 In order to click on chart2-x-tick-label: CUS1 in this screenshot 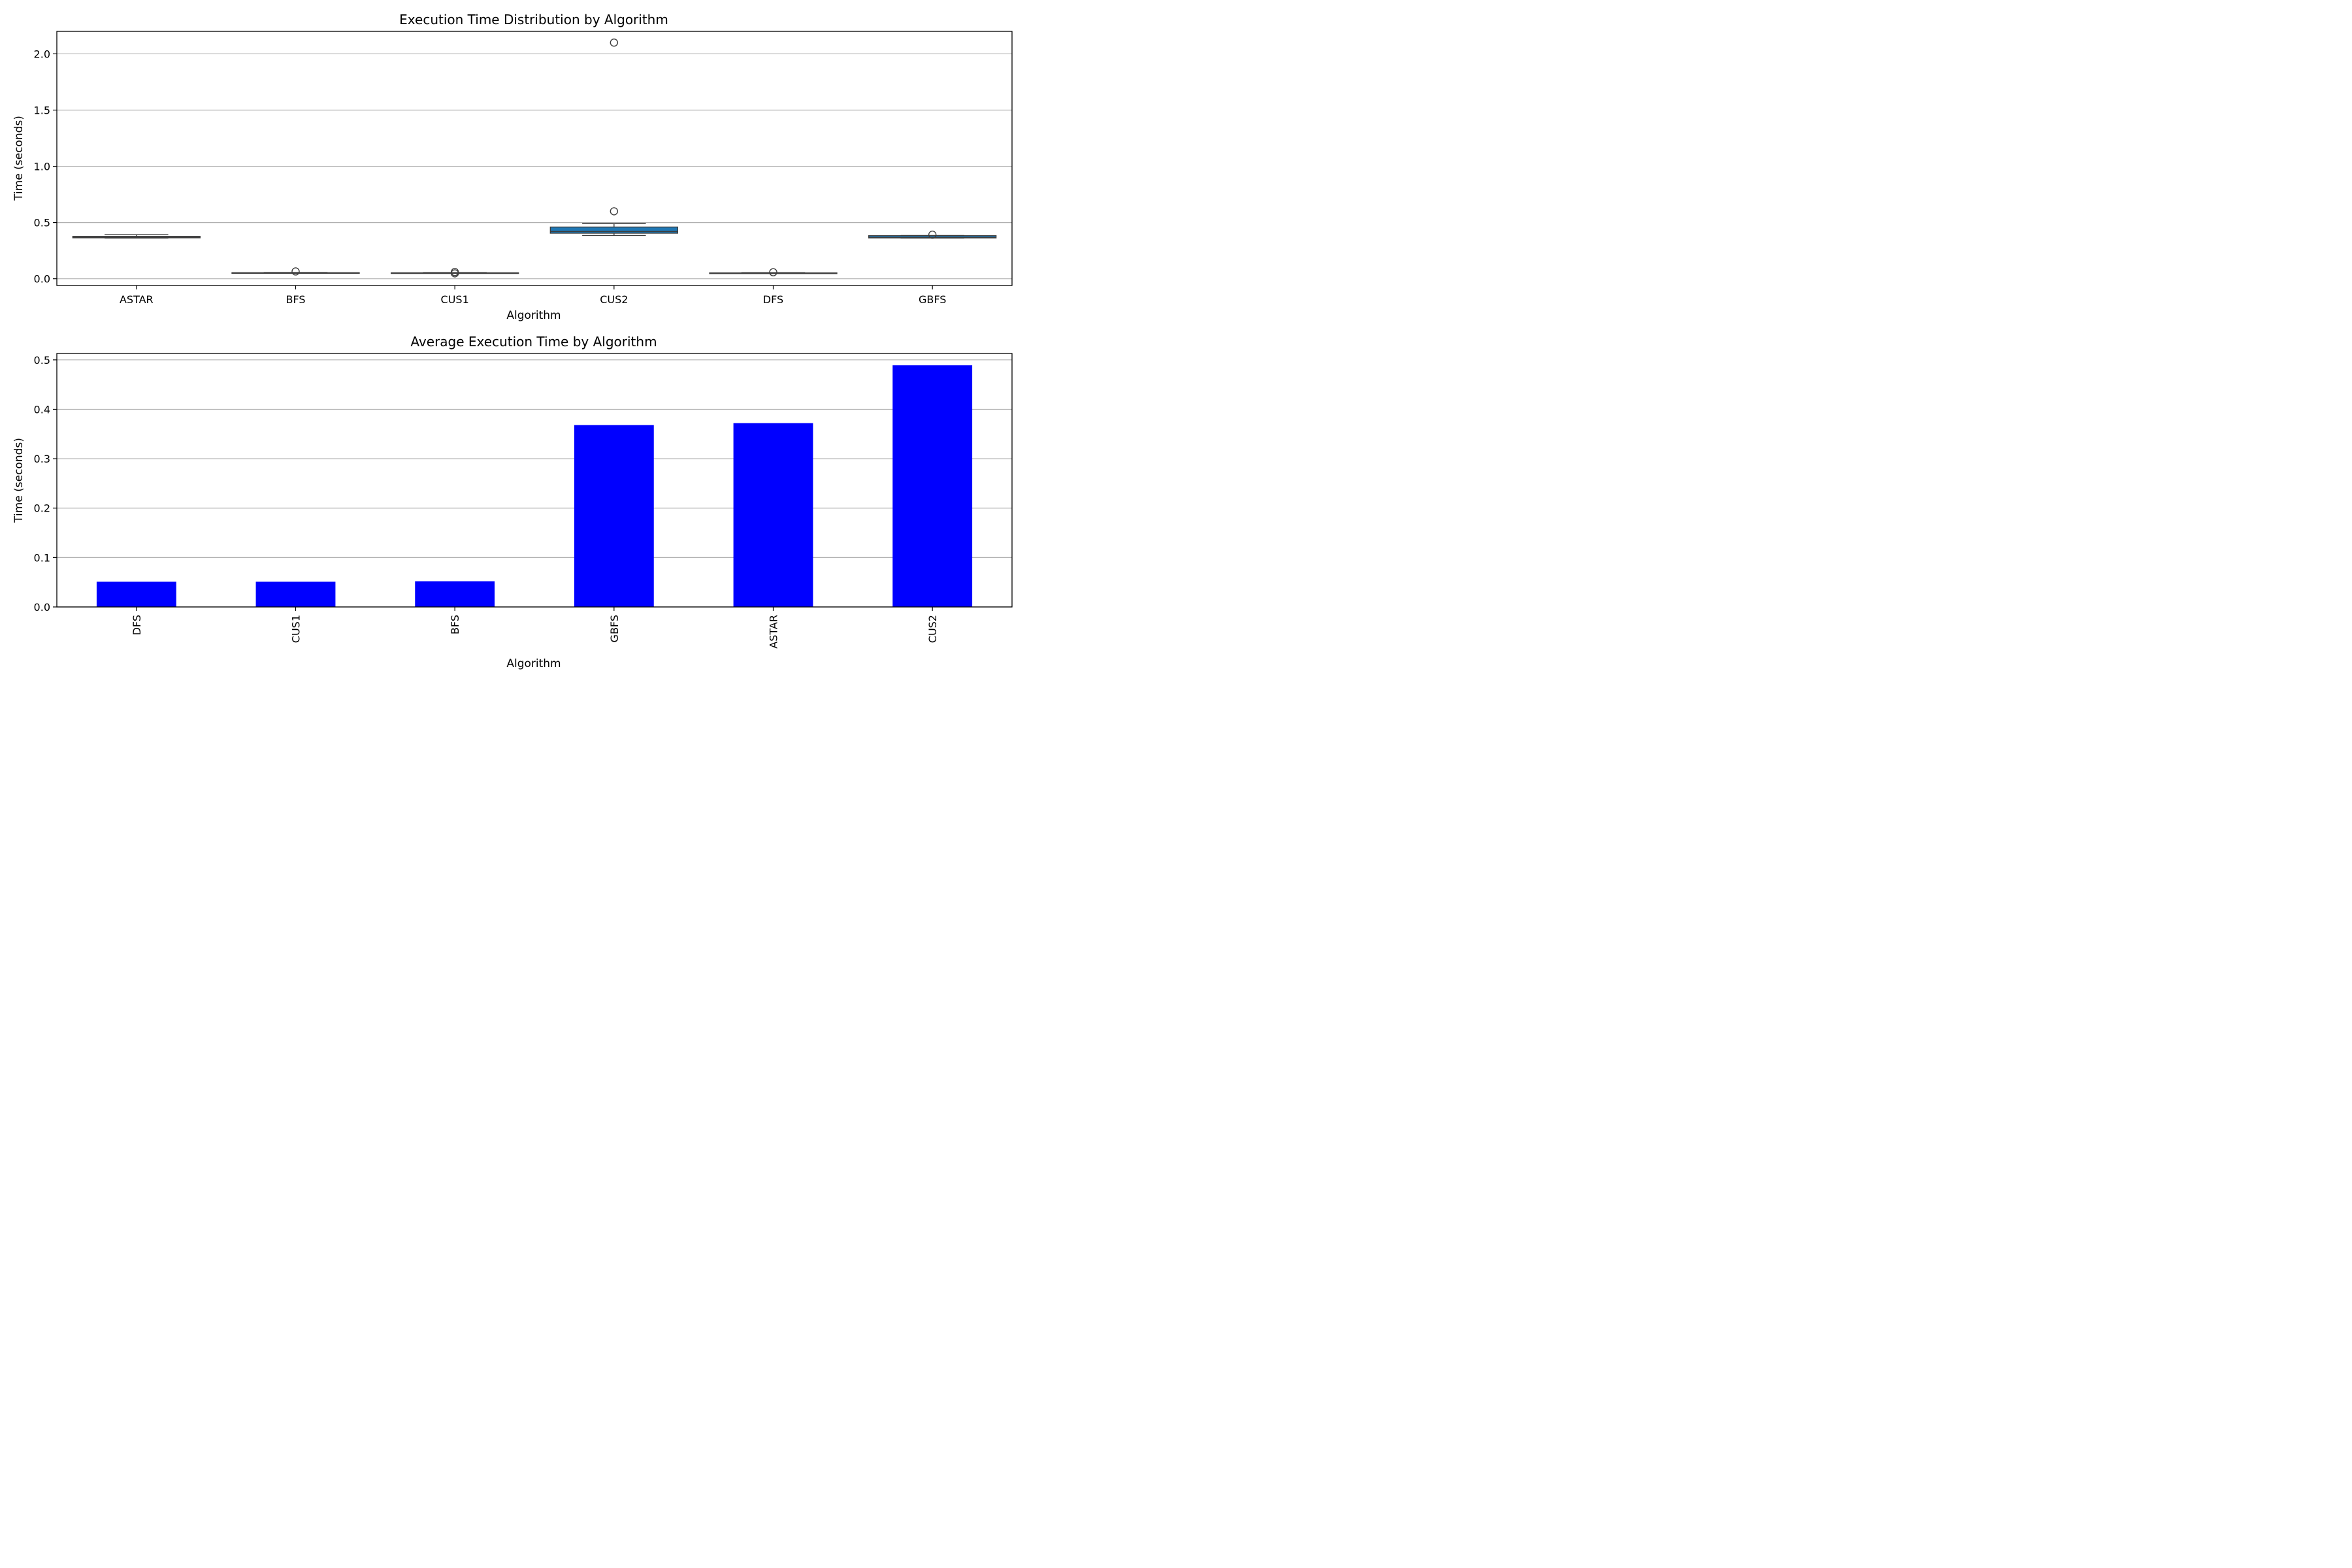, I will do `click(296, 629)`.